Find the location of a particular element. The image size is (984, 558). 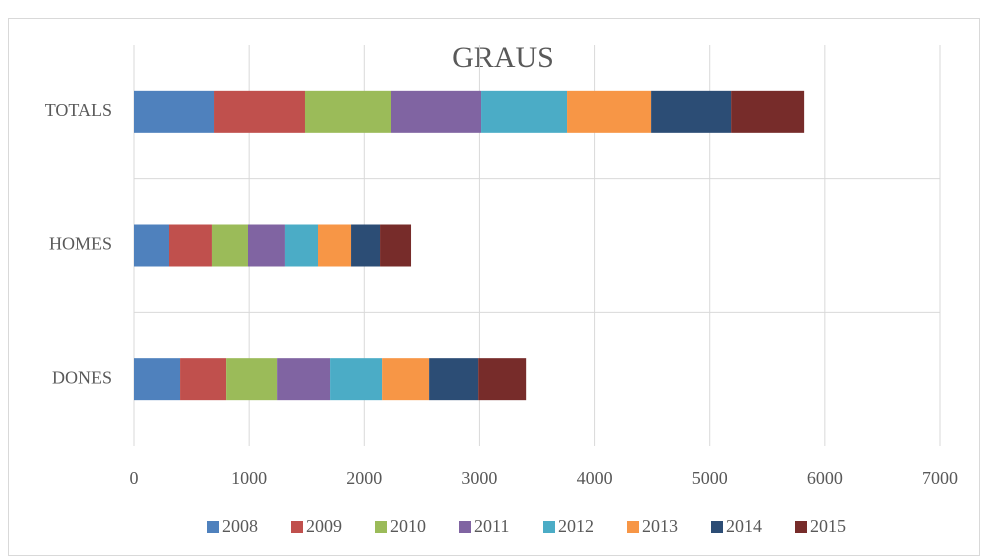

legend-label: 2014 is located at coordinates (744, 526).